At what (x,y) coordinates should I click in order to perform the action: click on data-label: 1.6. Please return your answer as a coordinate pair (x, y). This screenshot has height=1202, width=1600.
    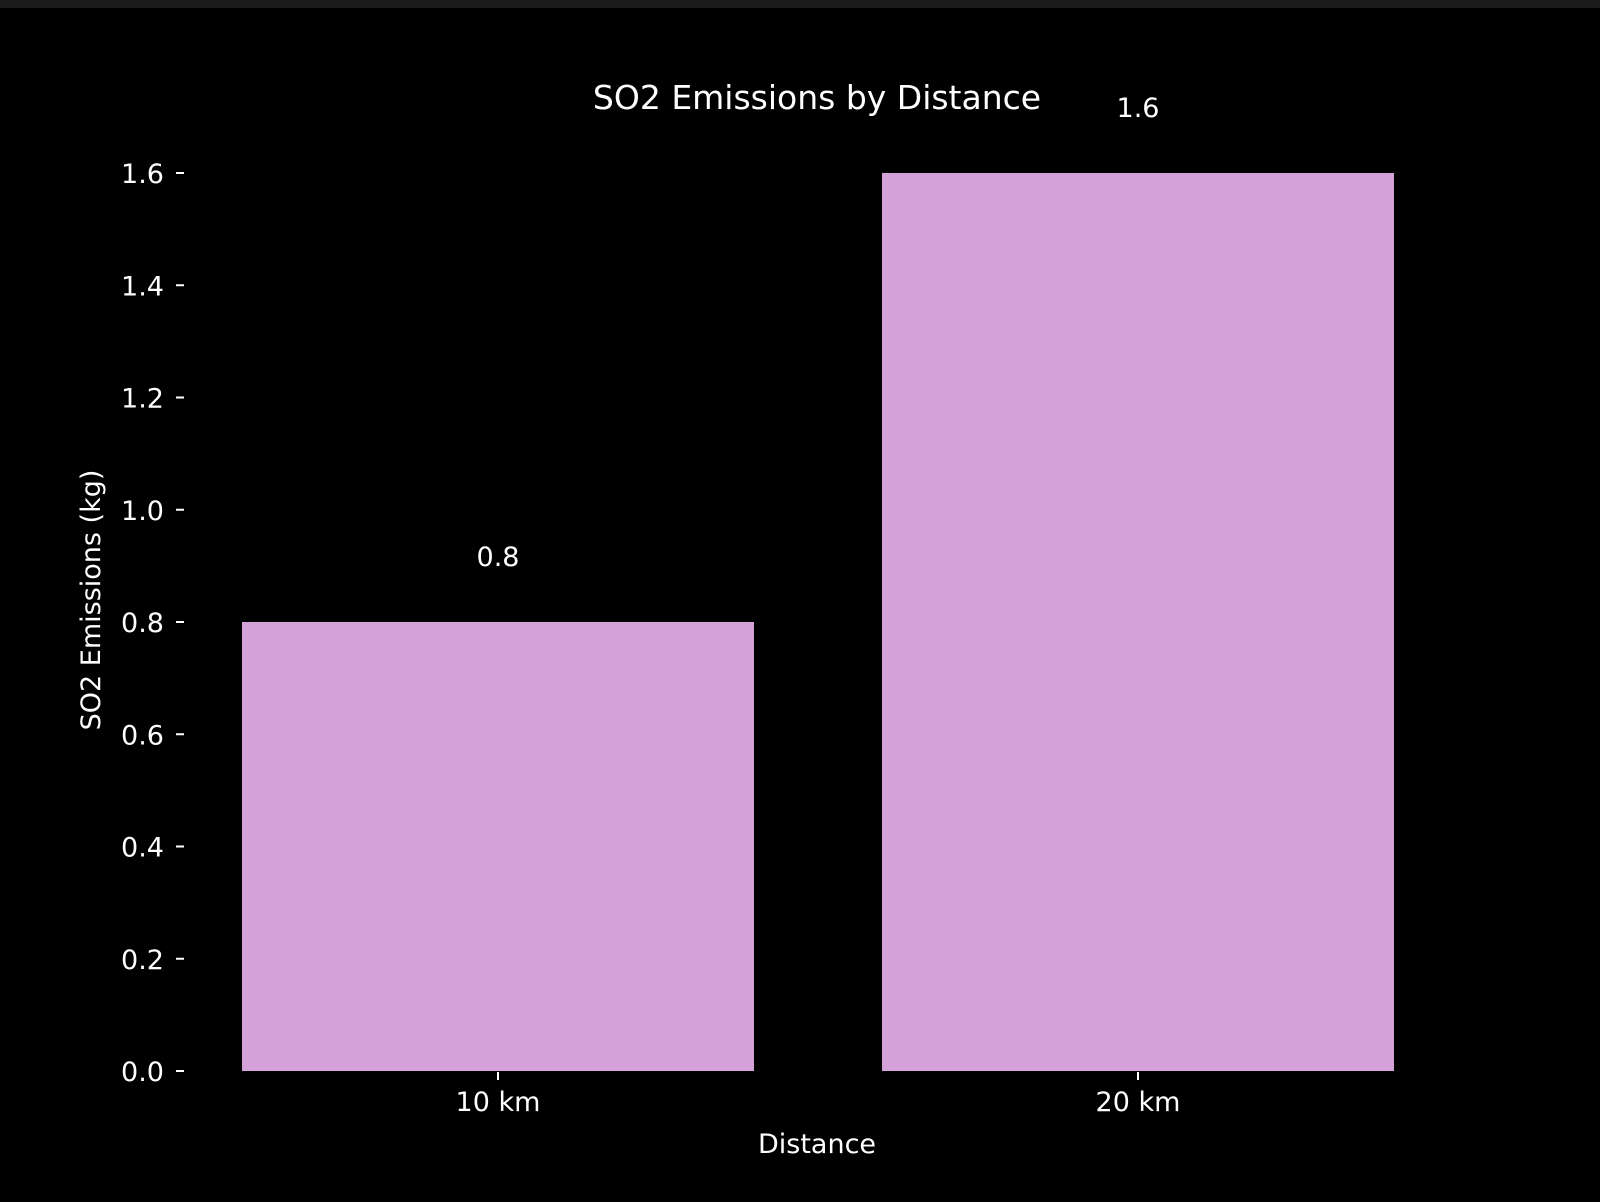
    Looking at the image, I should click on (1138, 108).